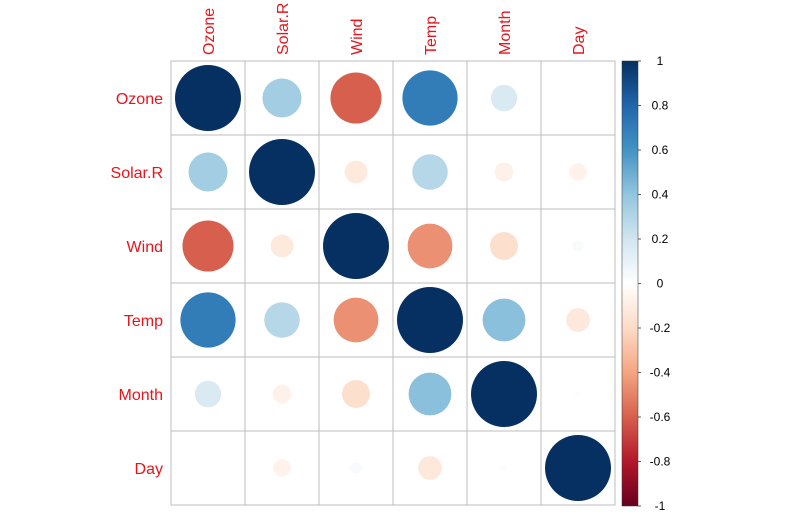 This screenshot has width=786, height=522. I want to click on corr-circle-wind-day, so click(578, 246).